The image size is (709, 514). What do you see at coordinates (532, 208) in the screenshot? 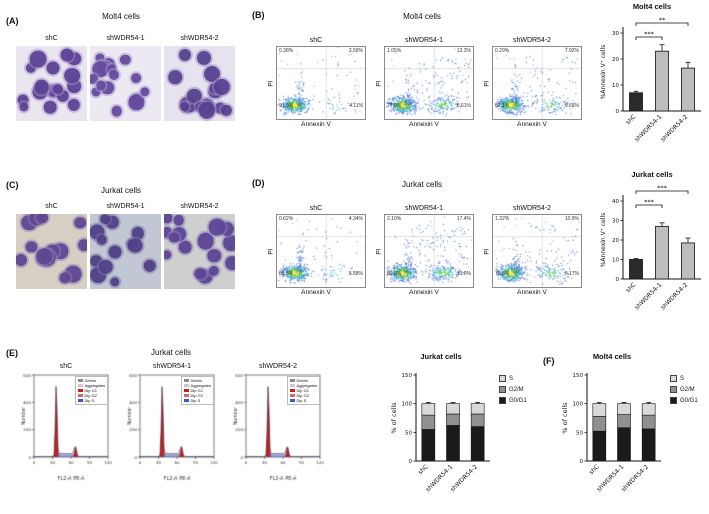
I see `flow-plot-title: shWDR54-2` at bounding box center [532, 208].